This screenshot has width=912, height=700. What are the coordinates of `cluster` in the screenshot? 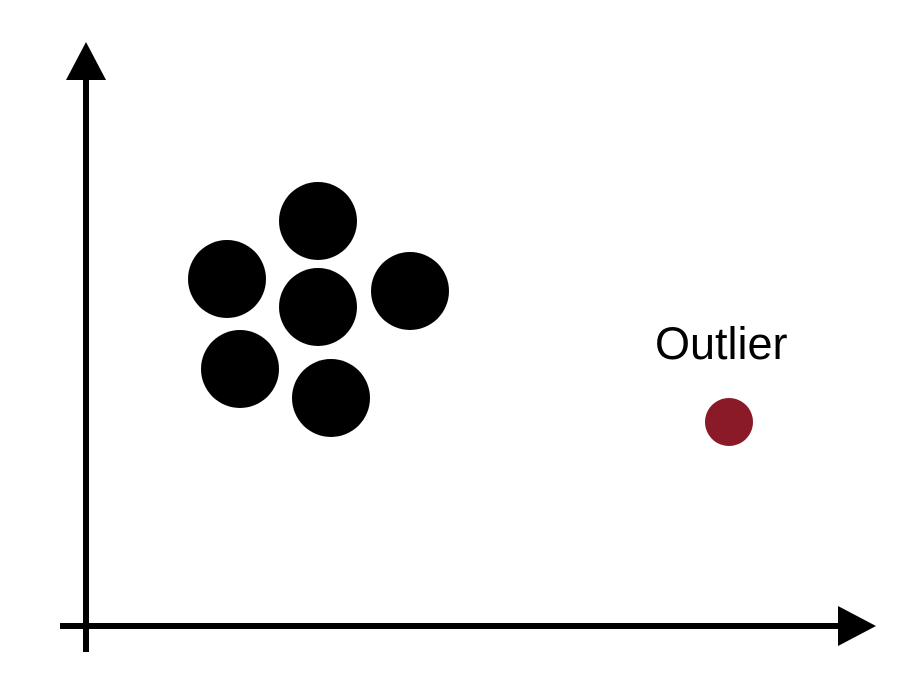 It's located at (318, 309).